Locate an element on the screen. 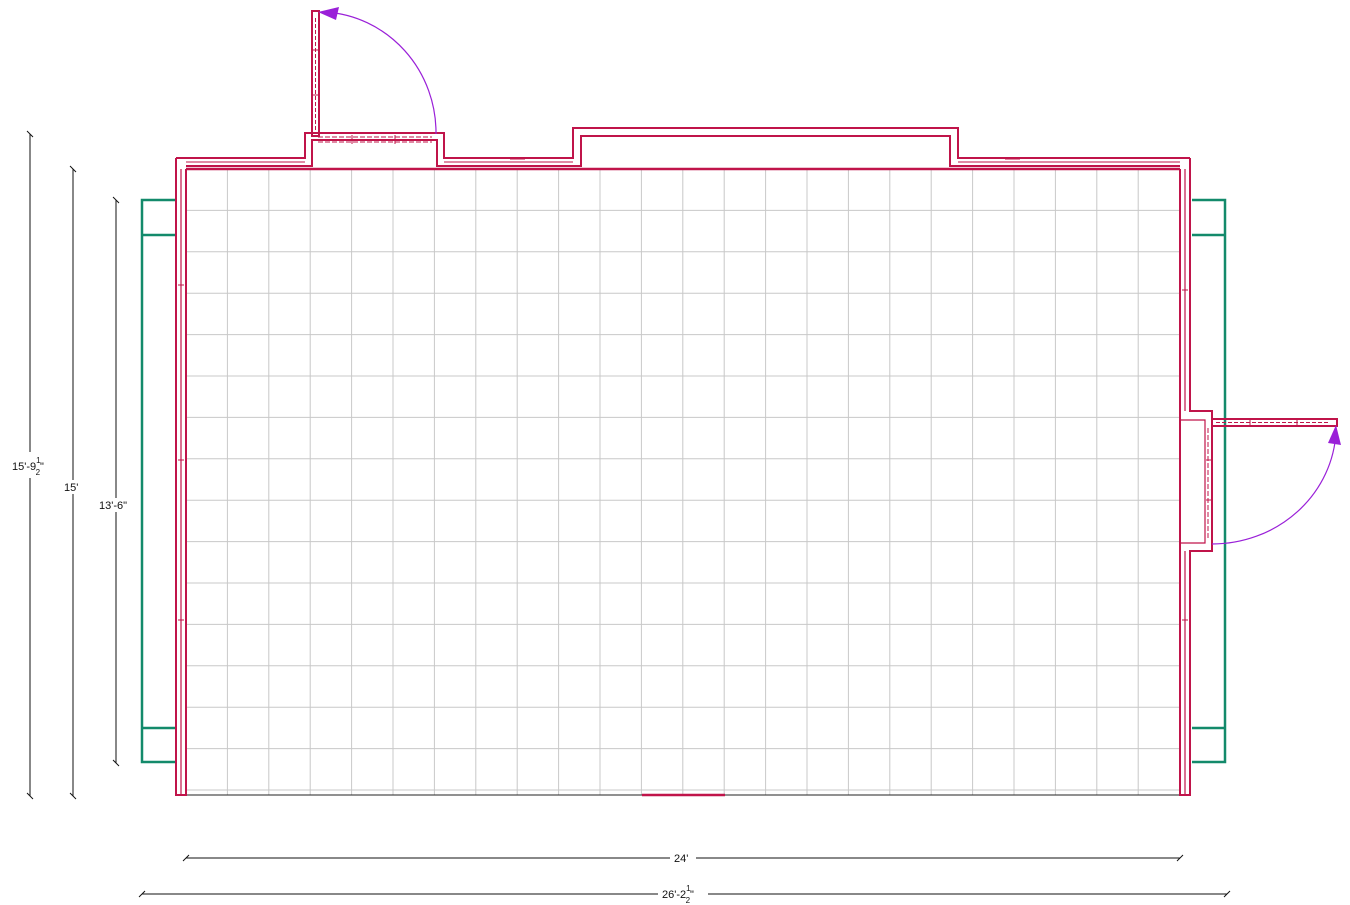  dimension-bottom-outer-label: 26'-21 2" is located at coordinates (678, 894).